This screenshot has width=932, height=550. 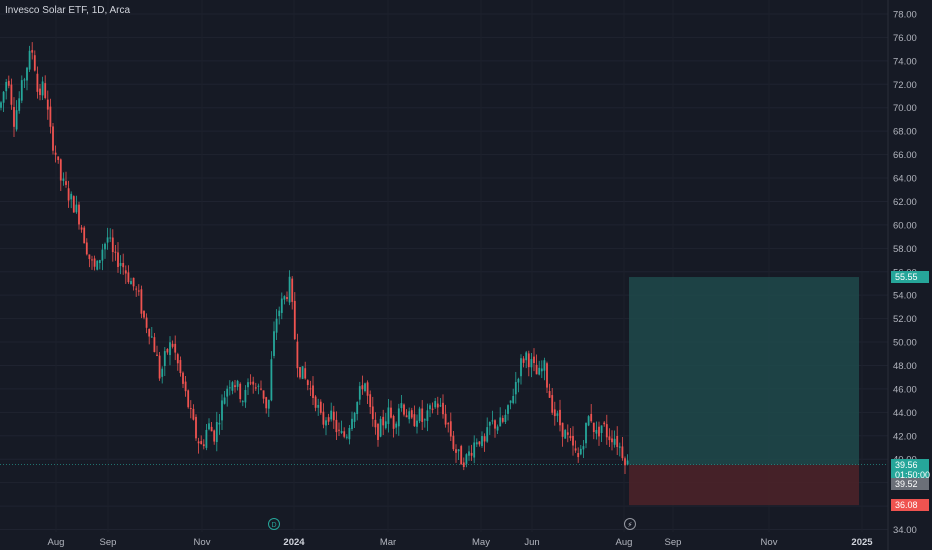 What do you see at coordinates (913, 475) in the screenshot?
I see `bar-countdown: 01:50:00` at bounding box center [913, 475].